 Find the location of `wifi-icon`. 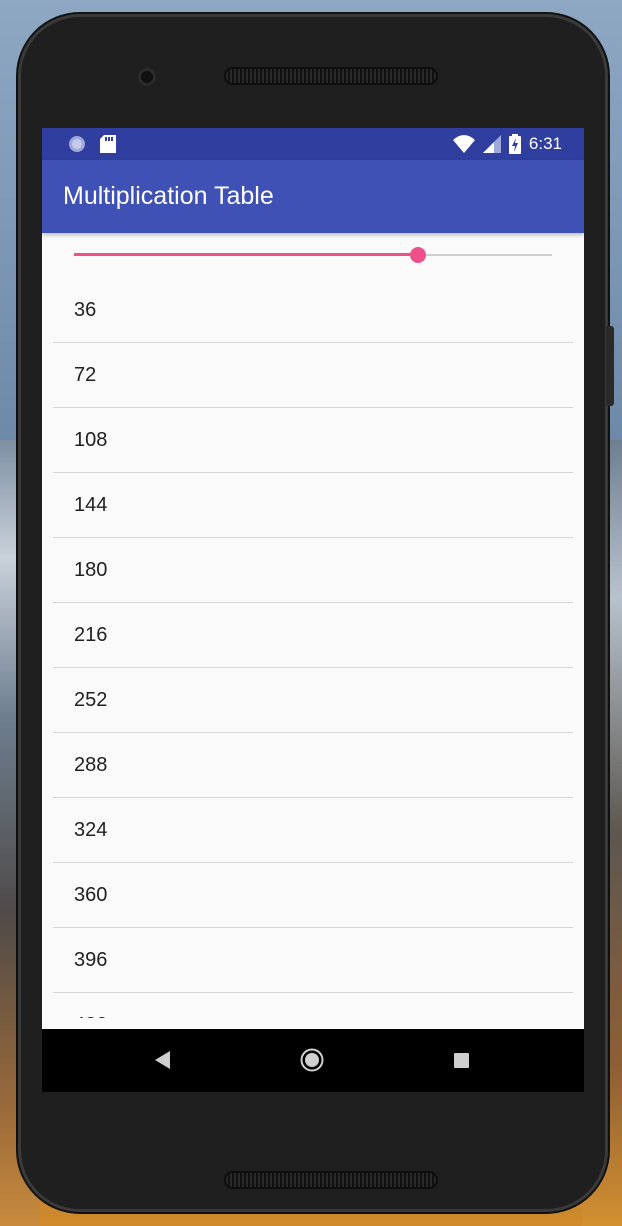

wifi-icon is located at coordinates (463, 144).